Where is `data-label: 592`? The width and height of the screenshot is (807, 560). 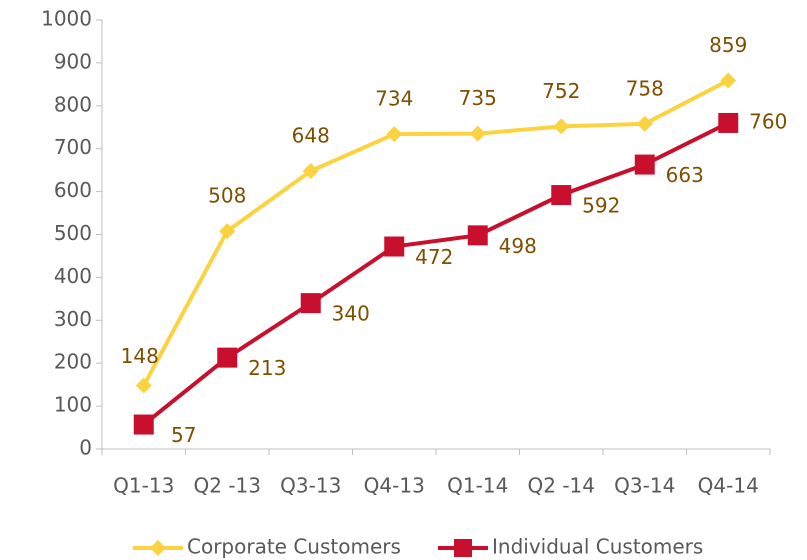
data-label: 592 is located at coordinates (601, 206).